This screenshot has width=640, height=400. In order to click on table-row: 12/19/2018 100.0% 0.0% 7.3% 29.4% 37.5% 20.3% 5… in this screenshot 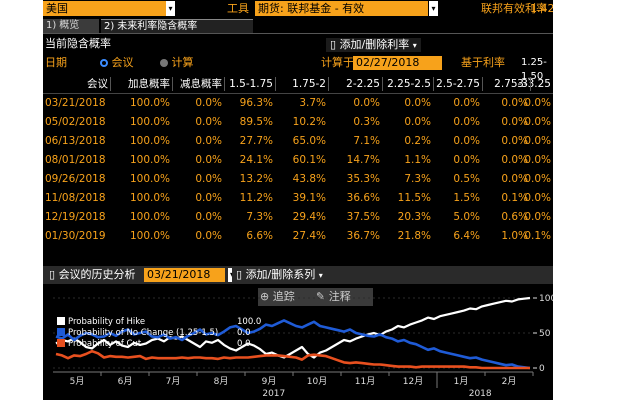, I will do `click(298, 217)`.